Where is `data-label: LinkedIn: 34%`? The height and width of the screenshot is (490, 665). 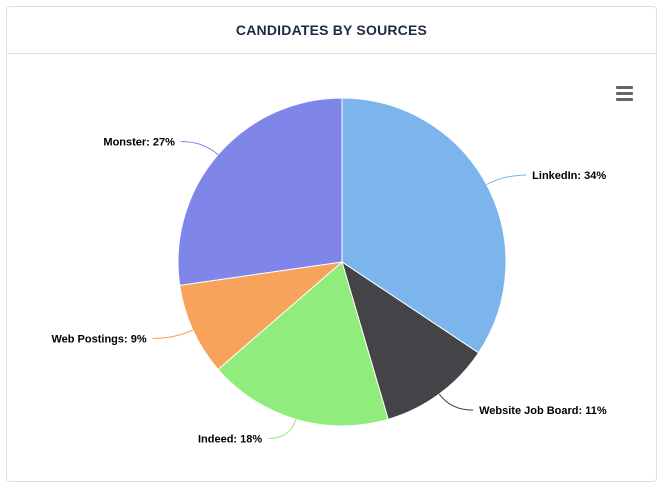 data-label: LinkedIn: 34% is located at coordinates (569, 176).